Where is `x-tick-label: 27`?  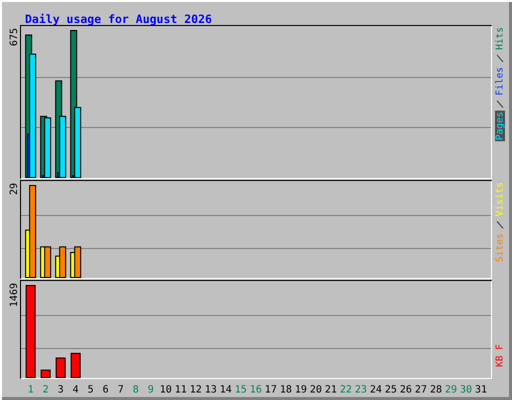
x-tick-label: 27 is located at coordinates (420, 390).